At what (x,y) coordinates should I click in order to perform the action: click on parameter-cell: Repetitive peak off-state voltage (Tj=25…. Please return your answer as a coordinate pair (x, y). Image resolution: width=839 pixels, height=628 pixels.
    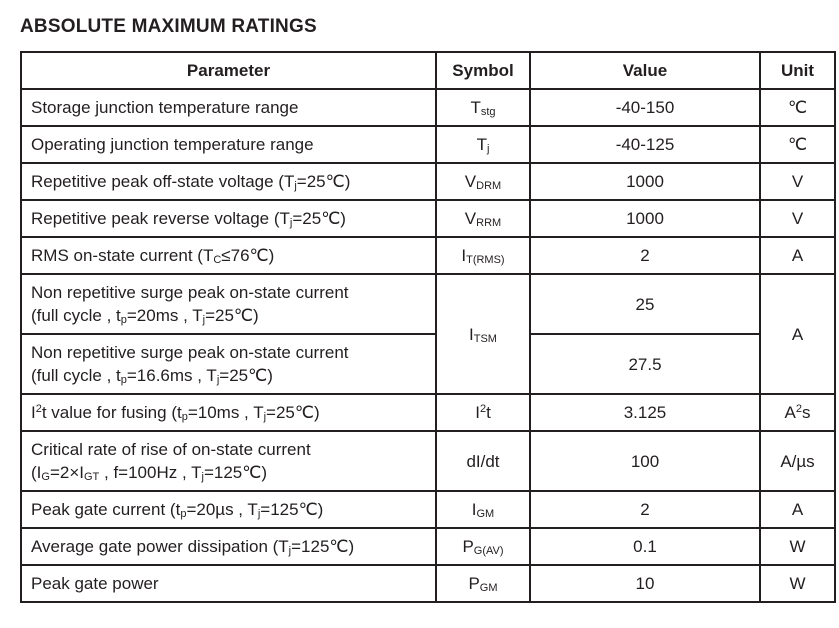
    Looking at the image, I should click on (228, 181).